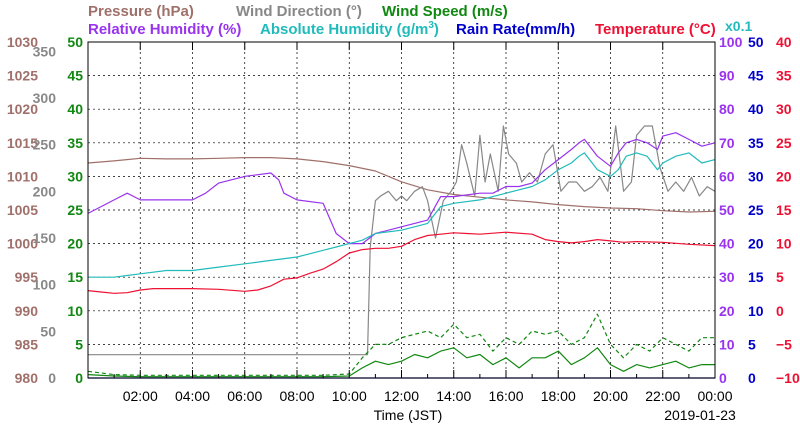 This screenshot has width=800, height=434. I want to click on tick-wind-direction: 100, so click(45, 285).